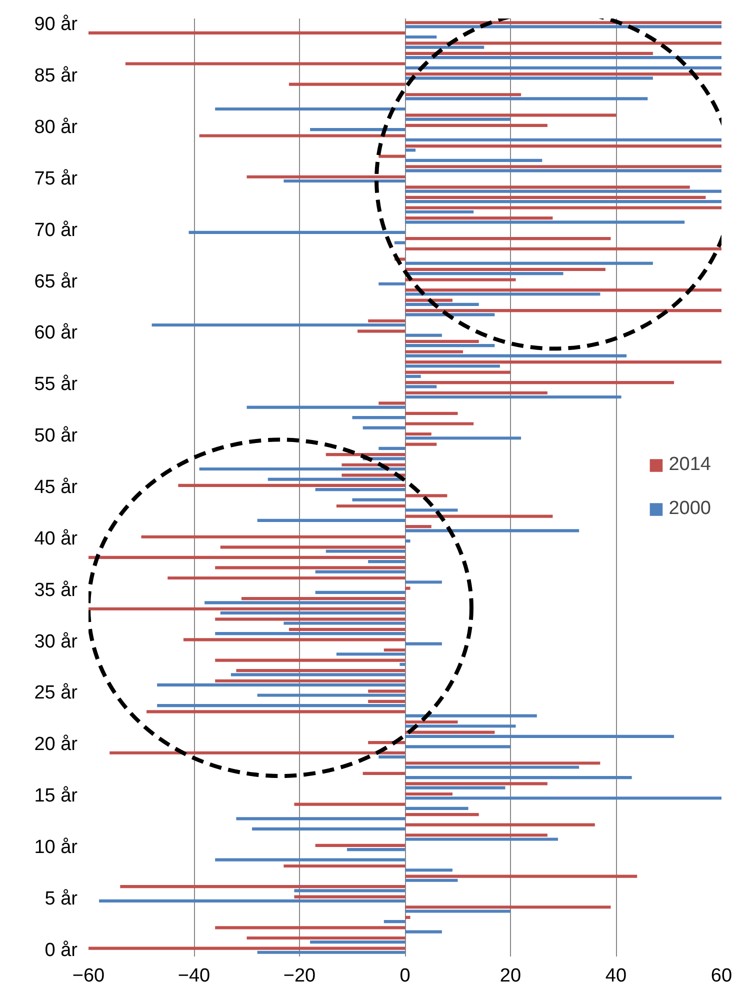 The height and width of the screenshot is (996, 735). What do you see at coordinates (56, 179) in the screenshot?
I see `y-tick-label: 75 år` at bounding box center [56, 179].